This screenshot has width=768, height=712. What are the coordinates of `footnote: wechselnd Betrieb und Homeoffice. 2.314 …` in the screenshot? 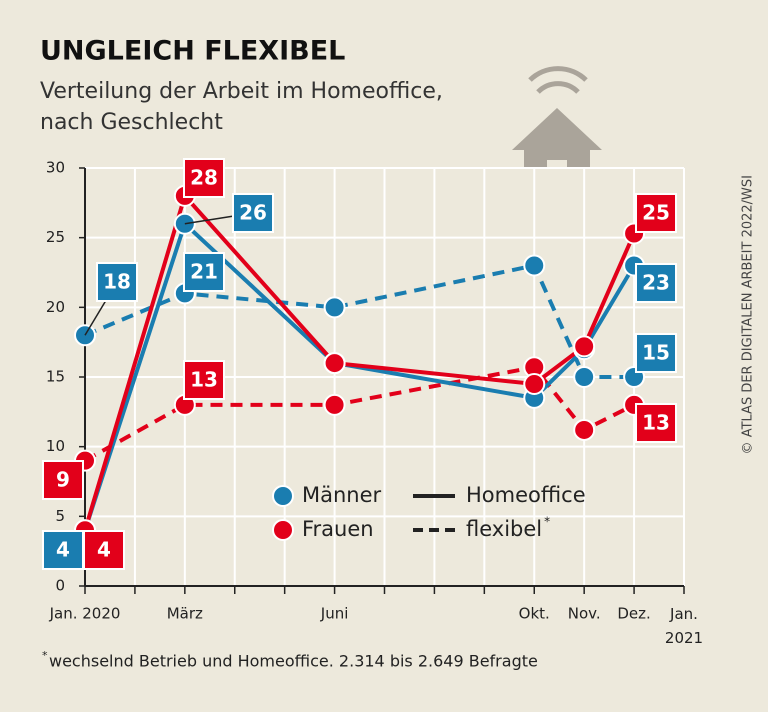 It's located at (293, 661).